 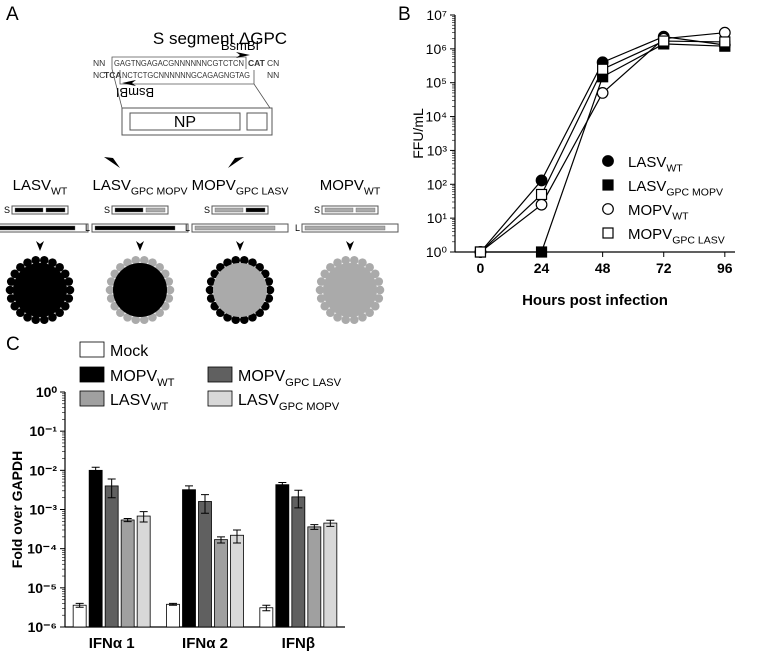 What do you see at coordinates (240, 187) in the screenshot?
I see `construct-label: MOPVGPC LASV` at bounding box center [240, 187].